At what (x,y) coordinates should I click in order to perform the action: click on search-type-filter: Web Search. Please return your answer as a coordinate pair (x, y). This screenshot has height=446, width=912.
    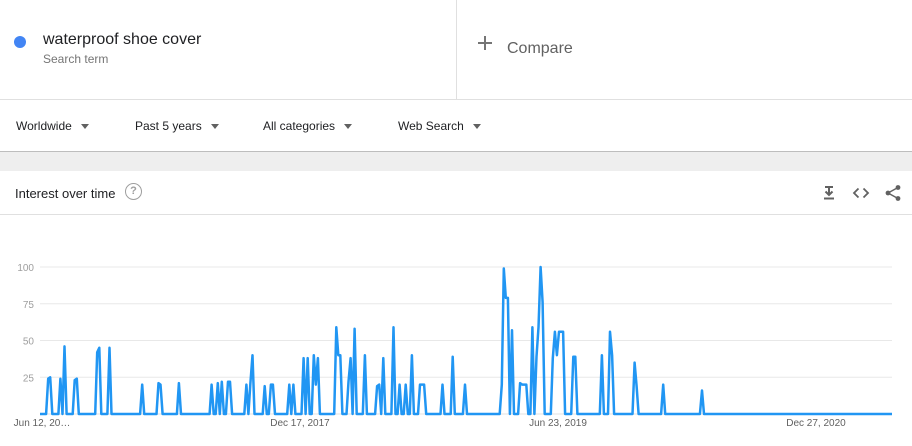
    Looking at the image, I should click on (439, 126).